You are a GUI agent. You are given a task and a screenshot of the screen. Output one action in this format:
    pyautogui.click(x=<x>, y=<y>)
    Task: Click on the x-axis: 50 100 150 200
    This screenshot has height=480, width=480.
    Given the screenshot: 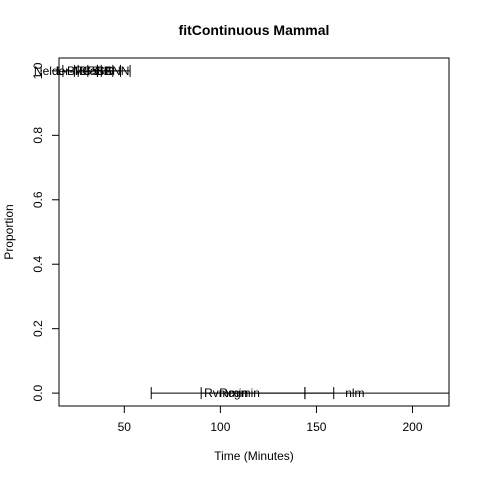 What is the action you would take?
    pyautogui.click(x=270, y=420)
    